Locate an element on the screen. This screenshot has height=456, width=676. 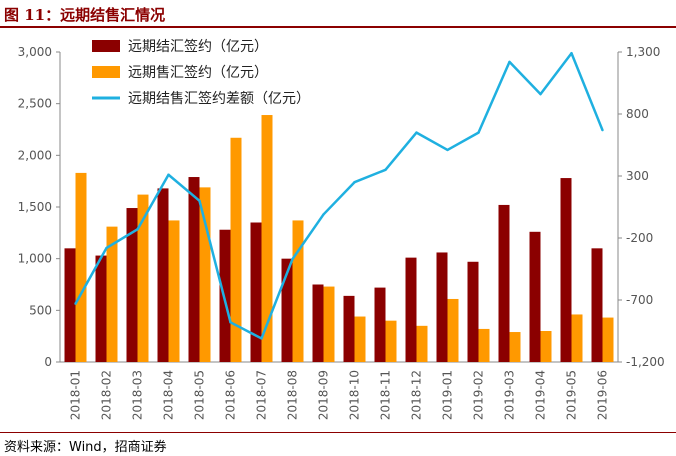
x-tick-label: 2018-12 is located at coordinates (417, 395).